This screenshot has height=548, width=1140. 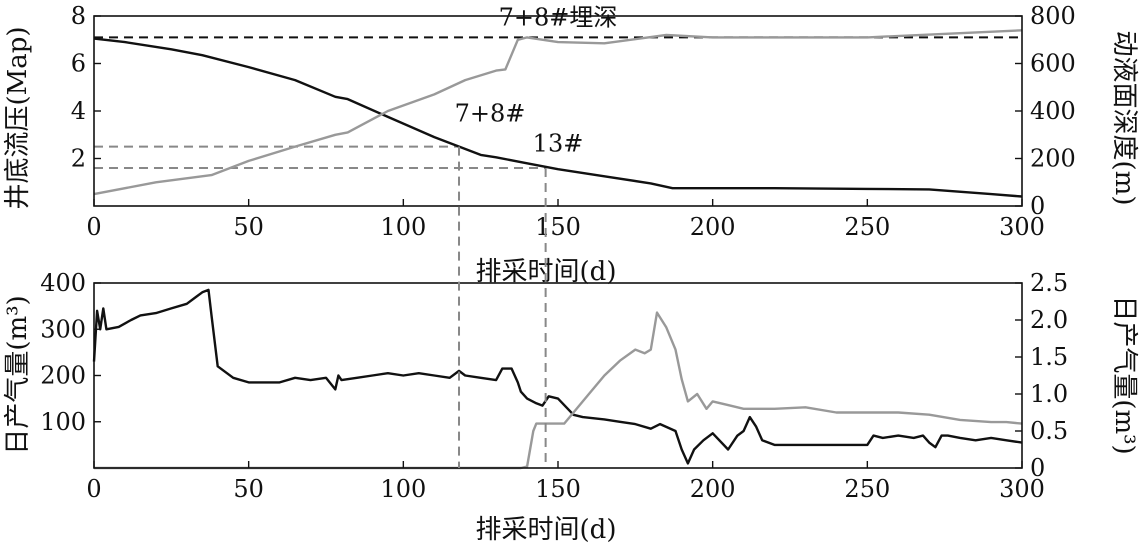 What do you see at coordinates (1049, 320) in the screenshot?
I see `bottom-right-y-tick-label-4: 2.0` at bounding box center [1049, 320].